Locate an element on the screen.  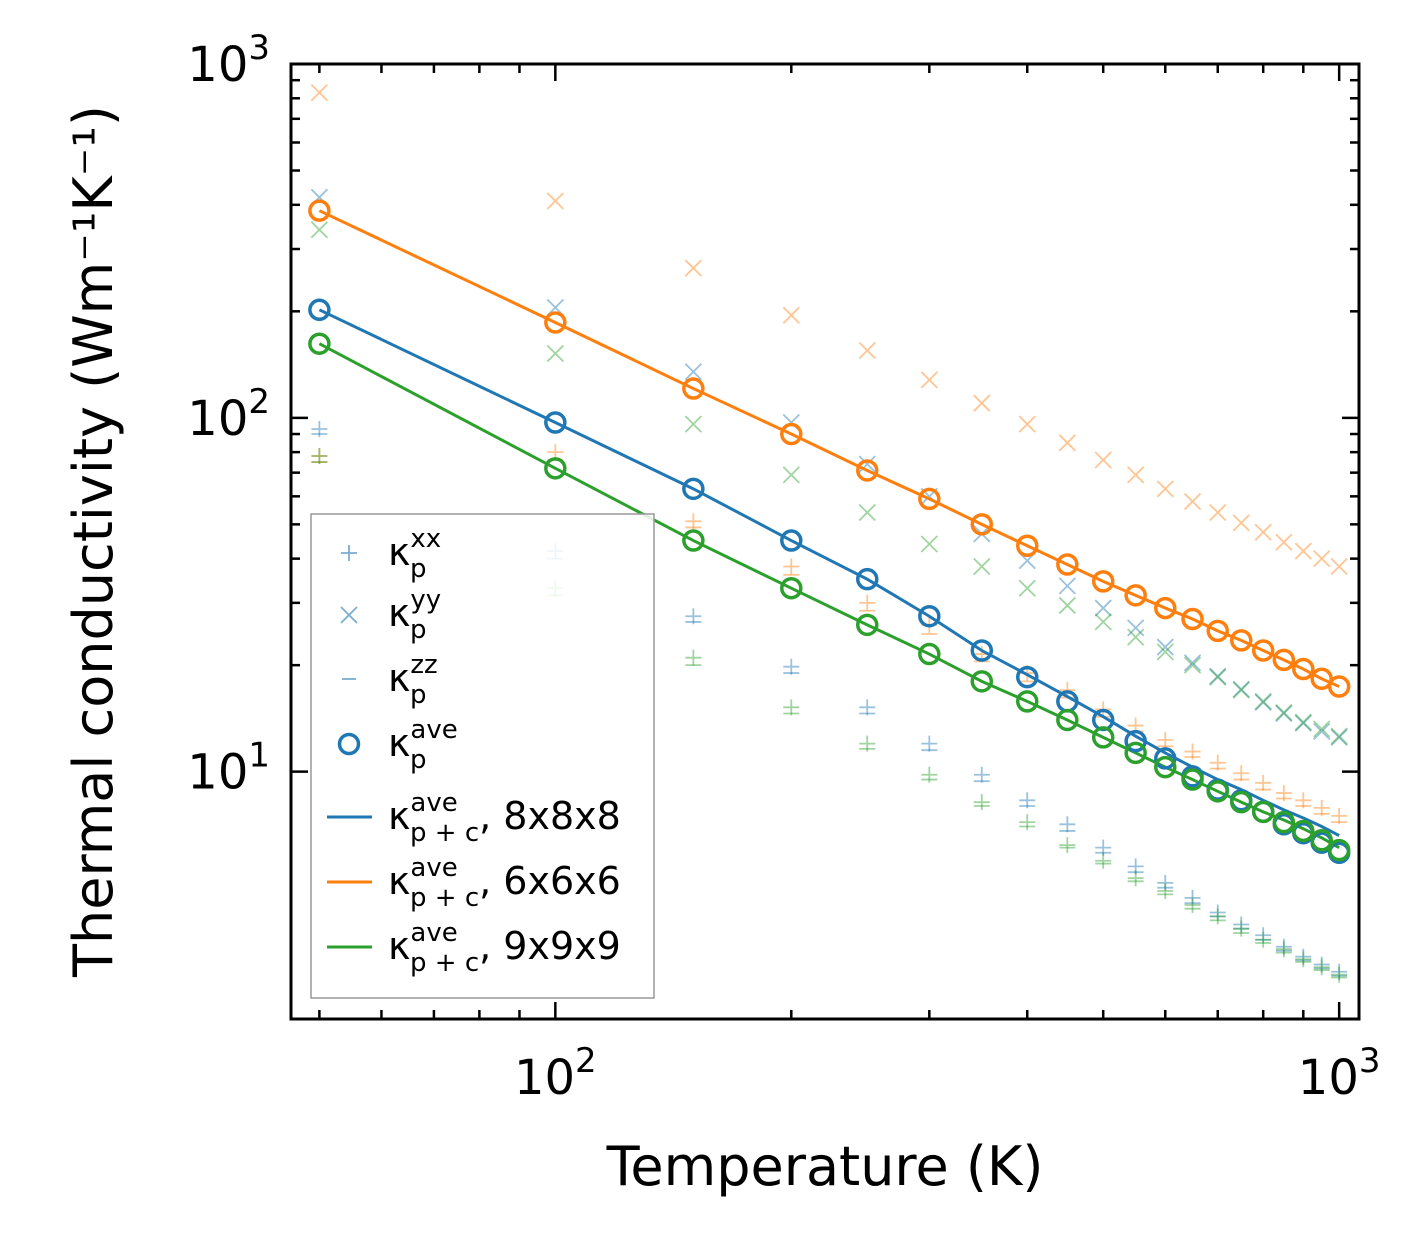
legend-label: κzz p is located at coordinates (413, 680).